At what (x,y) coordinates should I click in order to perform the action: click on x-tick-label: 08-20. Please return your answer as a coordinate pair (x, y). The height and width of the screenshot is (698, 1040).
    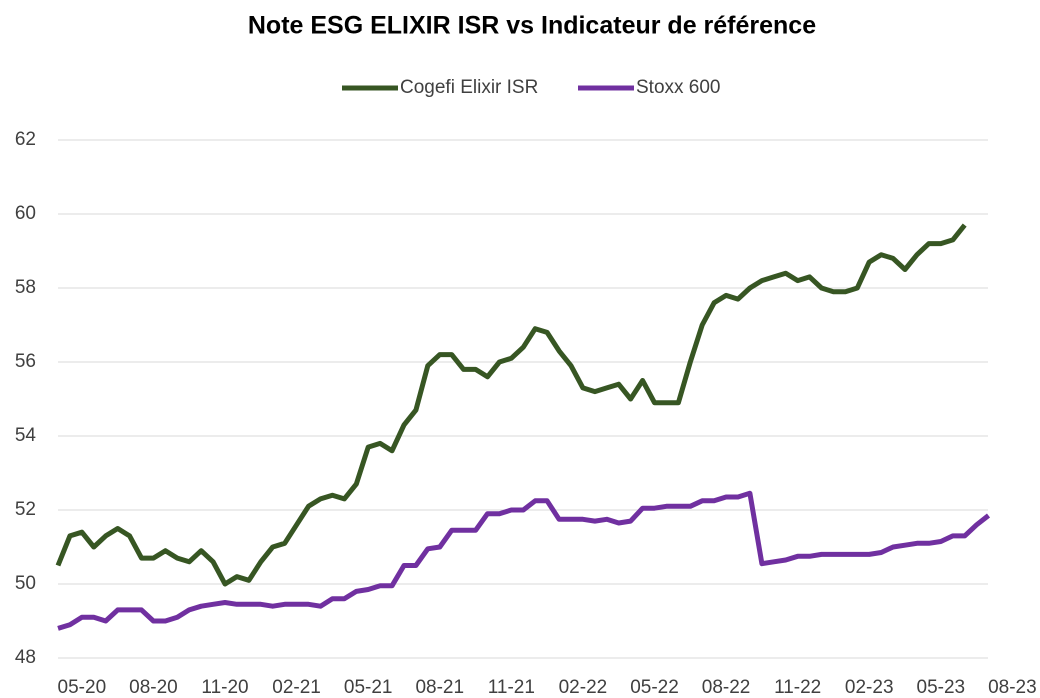
    Looking at the image, I should click on (153, 687).